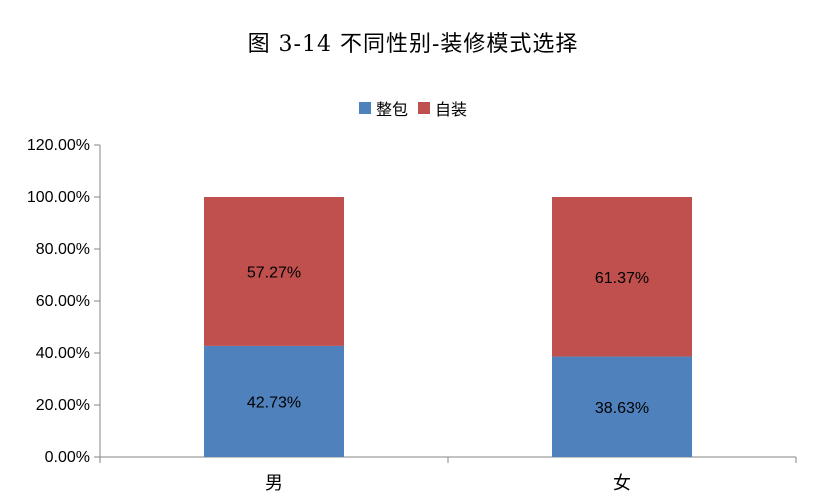 The image size is (826, 503). I want to click on y-tick-label: 60.00%, so click(63, 301).